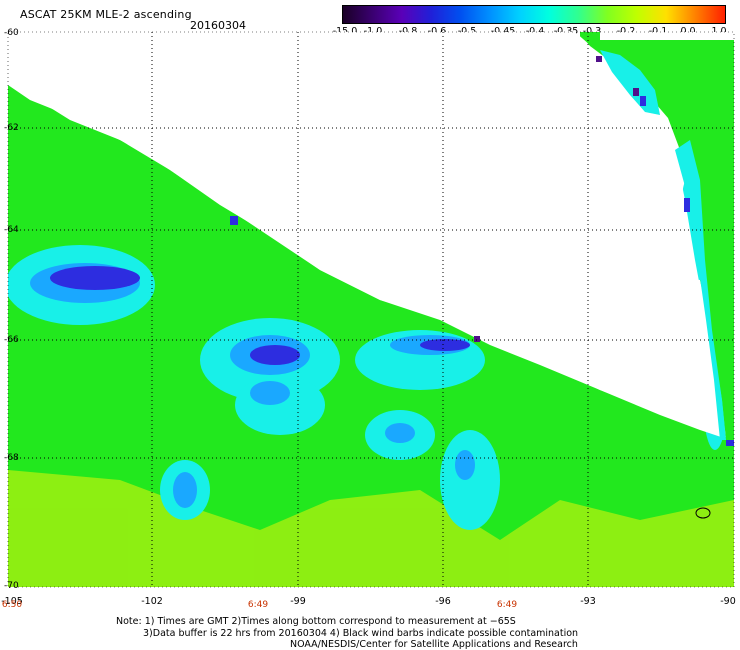  What do you see at coordinates (298, 601) in the screenshot?
I see `lon-label: -99` at bounding box center [298, 601].